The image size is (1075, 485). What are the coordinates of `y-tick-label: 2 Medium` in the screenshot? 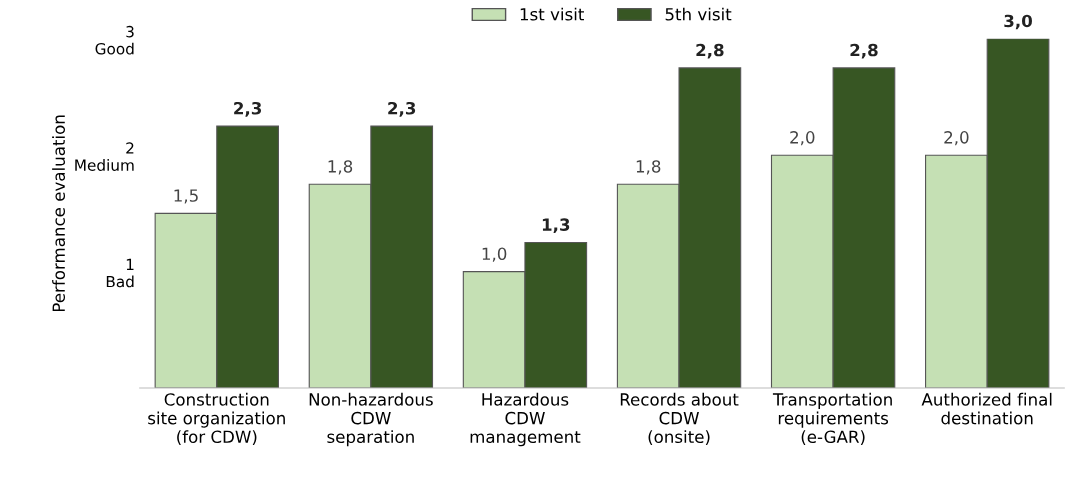 It's located at (104, 156).